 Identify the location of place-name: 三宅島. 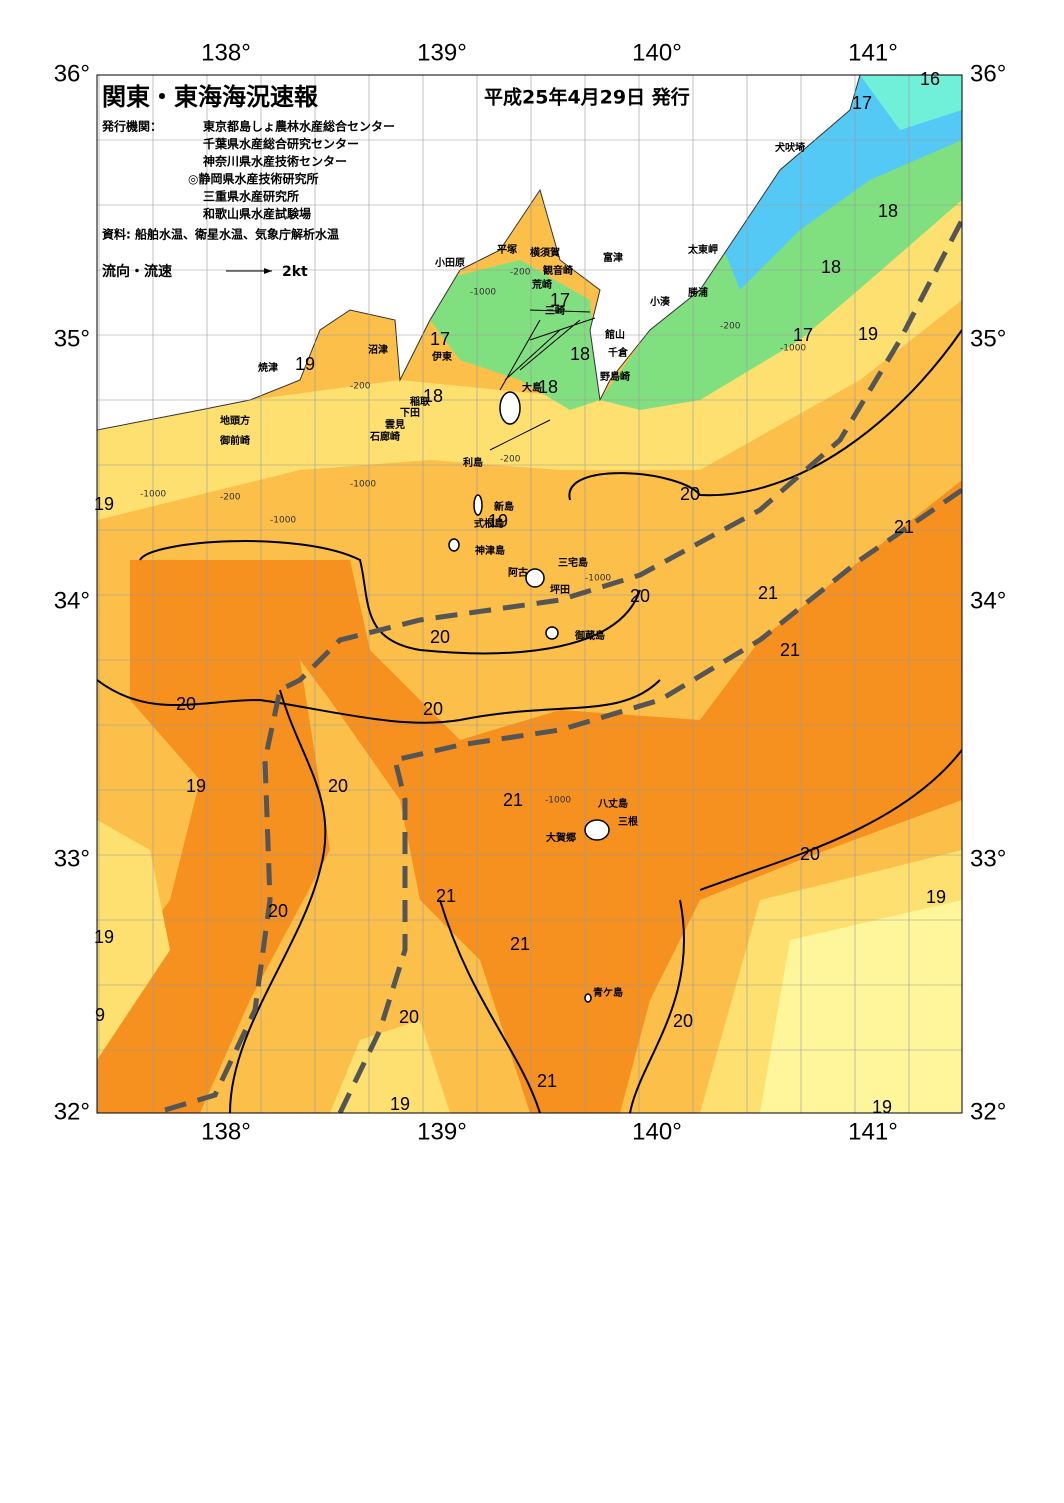
(573, 562).